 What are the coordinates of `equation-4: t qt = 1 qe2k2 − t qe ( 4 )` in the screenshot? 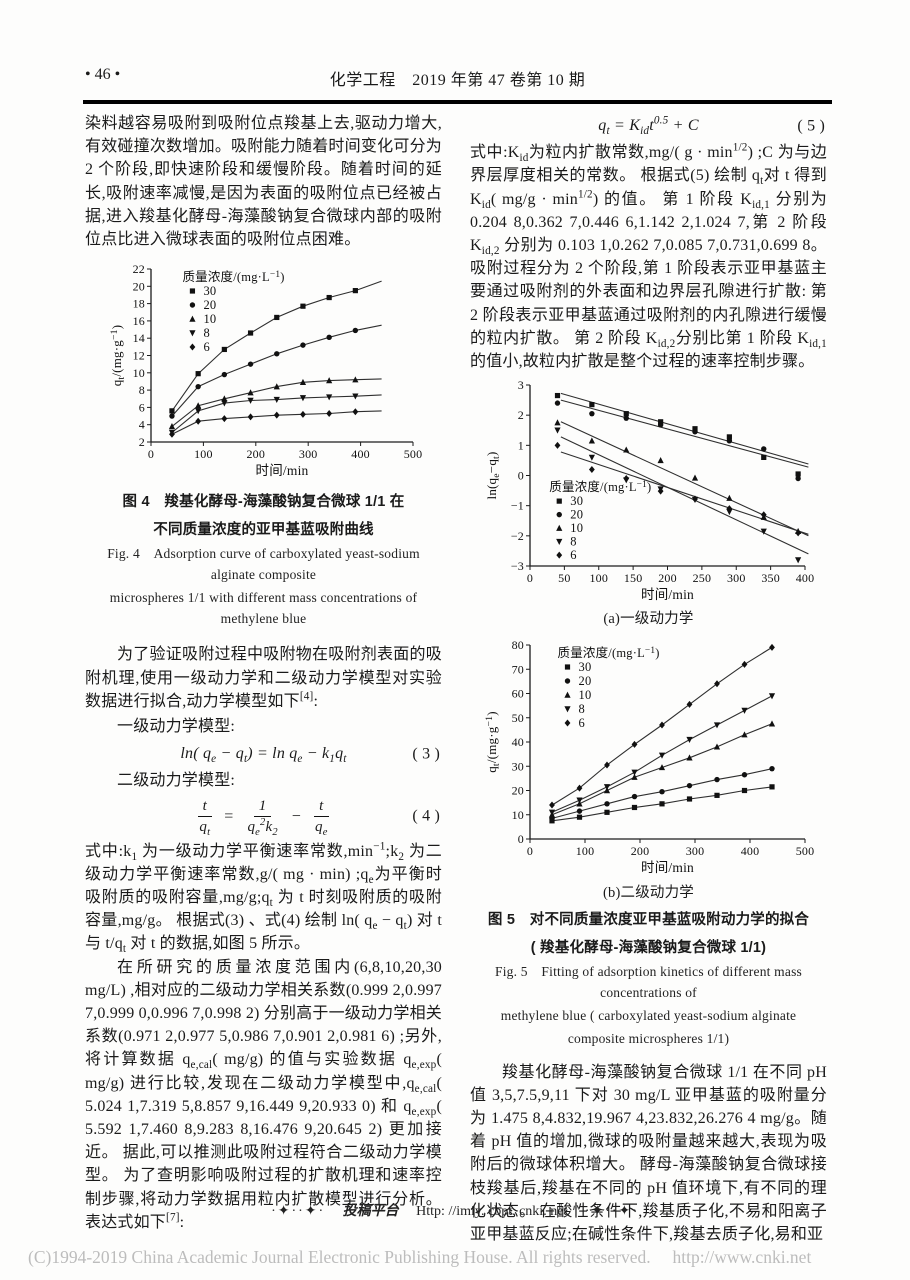 It's located at (263, 817).